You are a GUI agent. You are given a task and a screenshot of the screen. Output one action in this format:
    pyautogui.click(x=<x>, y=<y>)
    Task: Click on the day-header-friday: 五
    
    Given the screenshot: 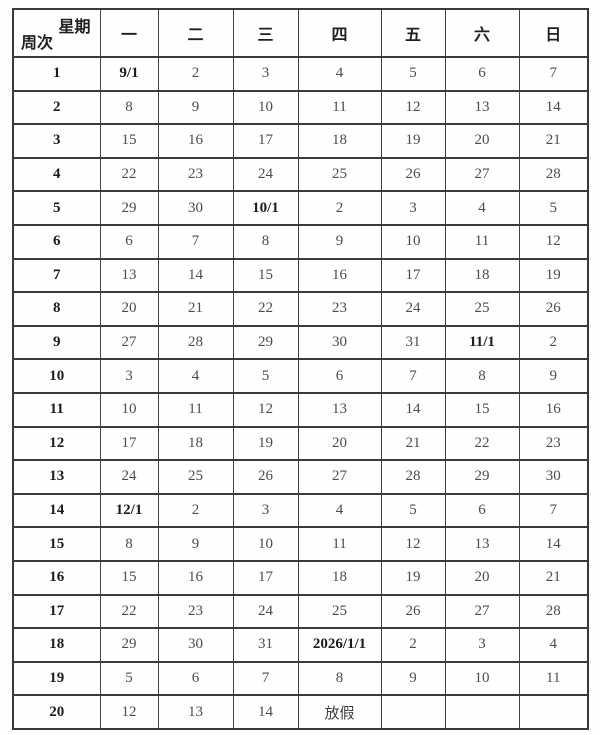 What is the action you would take?
    pyautogui.click(x=413, y=33)
    